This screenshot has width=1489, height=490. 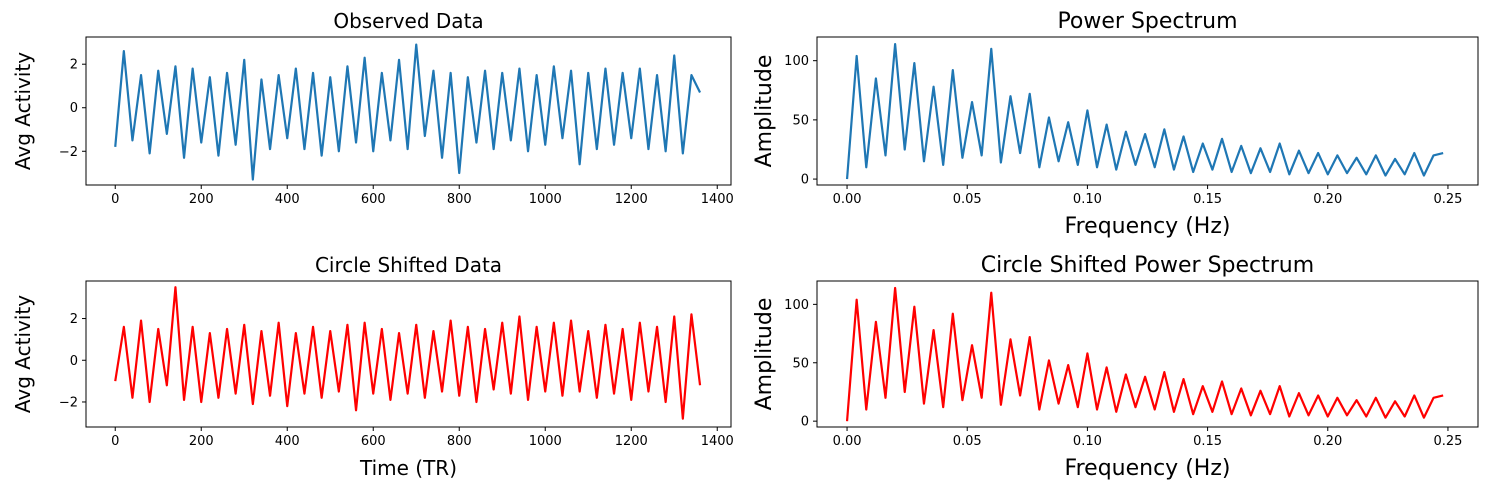 I want to click on chart-title: Circle Shifted Data, so click(x=408, y=265).